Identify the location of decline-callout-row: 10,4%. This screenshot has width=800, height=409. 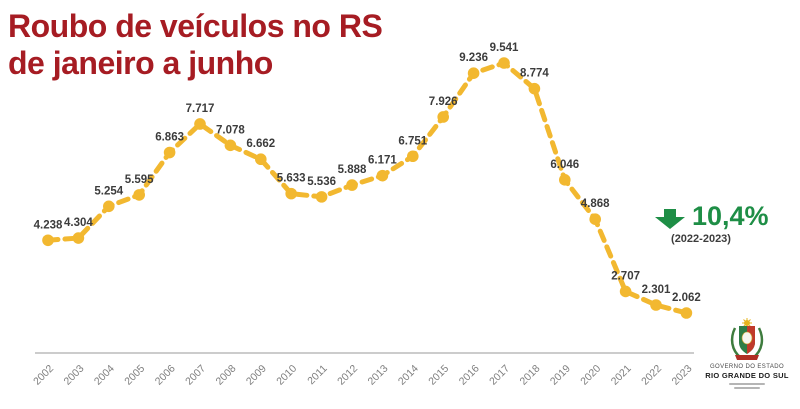
(714, 216).